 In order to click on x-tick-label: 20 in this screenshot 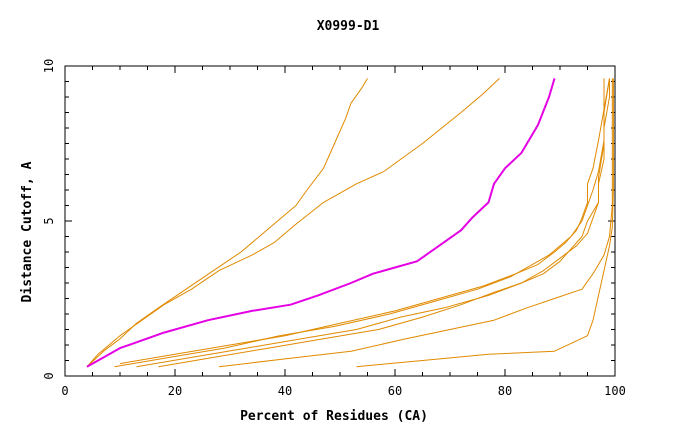, I will do `click(175, 391)`.